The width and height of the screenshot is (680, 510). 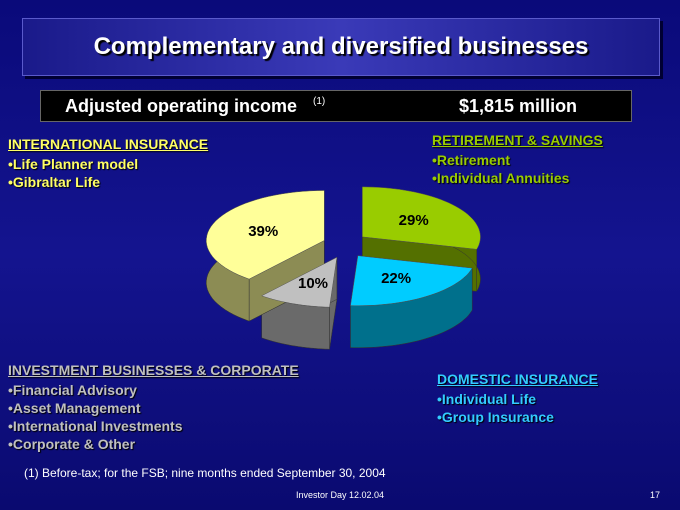 What do you see at coordinates (95, 426) in the screenshot?
I see `group-item: •International Investments` at bounding box center [95, 426].